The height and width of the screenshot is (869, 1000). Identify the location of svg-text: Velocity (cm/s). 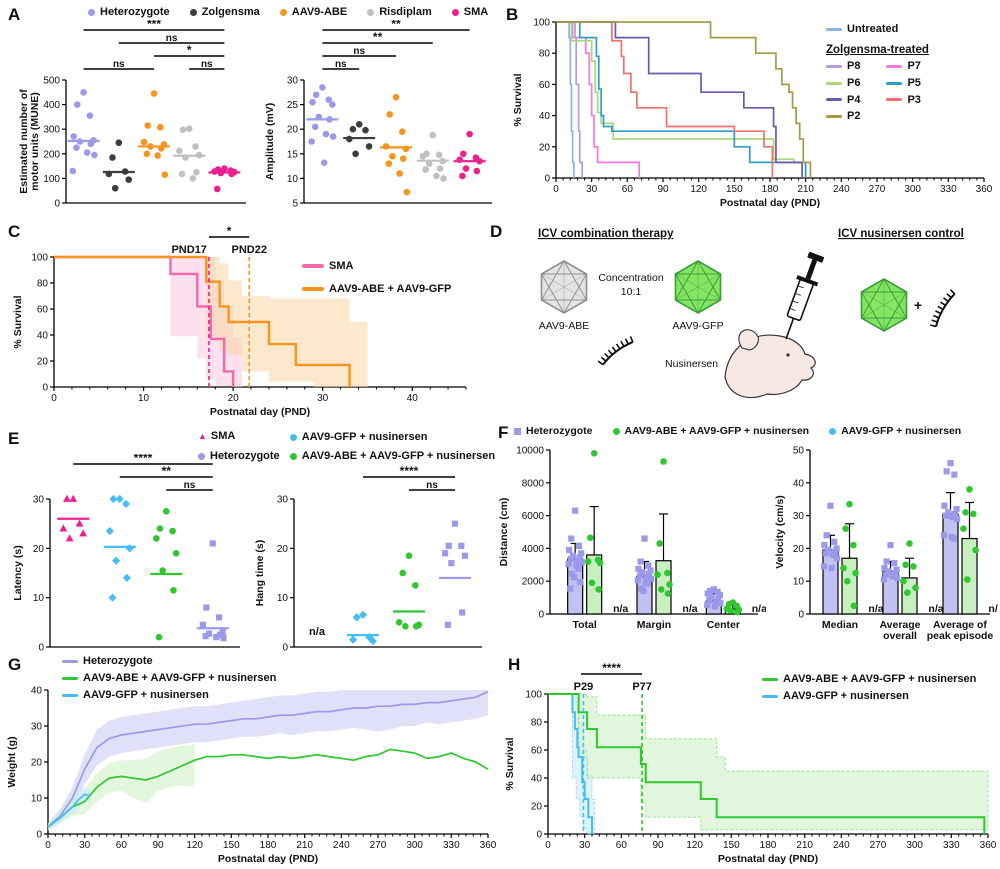
(780, 532).